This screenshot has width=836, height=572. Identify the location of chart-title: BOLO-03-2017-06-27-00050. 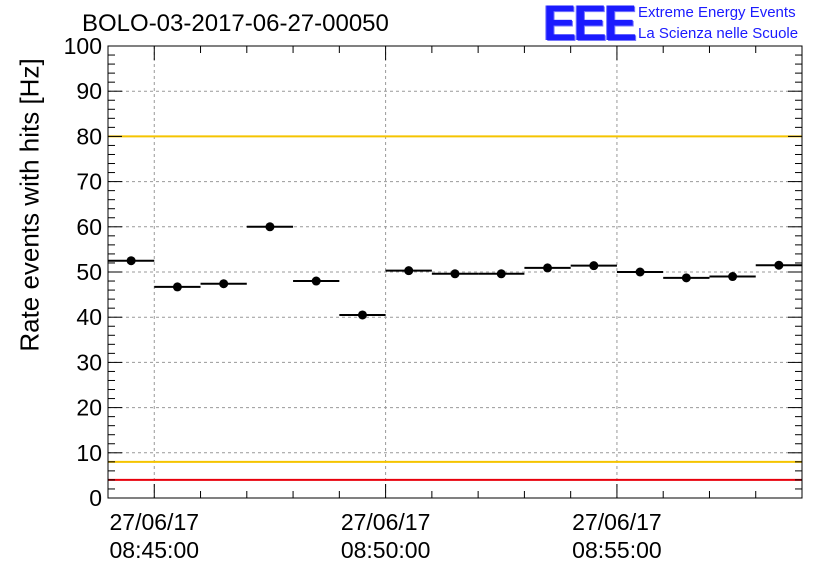
(235, 23).